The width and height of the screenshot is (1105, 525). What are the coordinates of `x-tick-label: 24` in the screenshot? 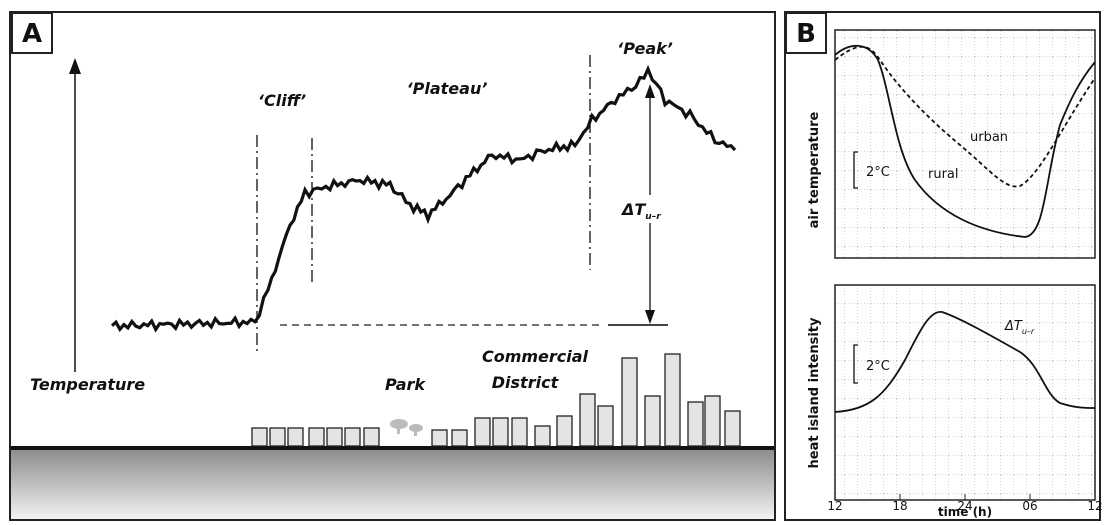 It's located at (964, 506).